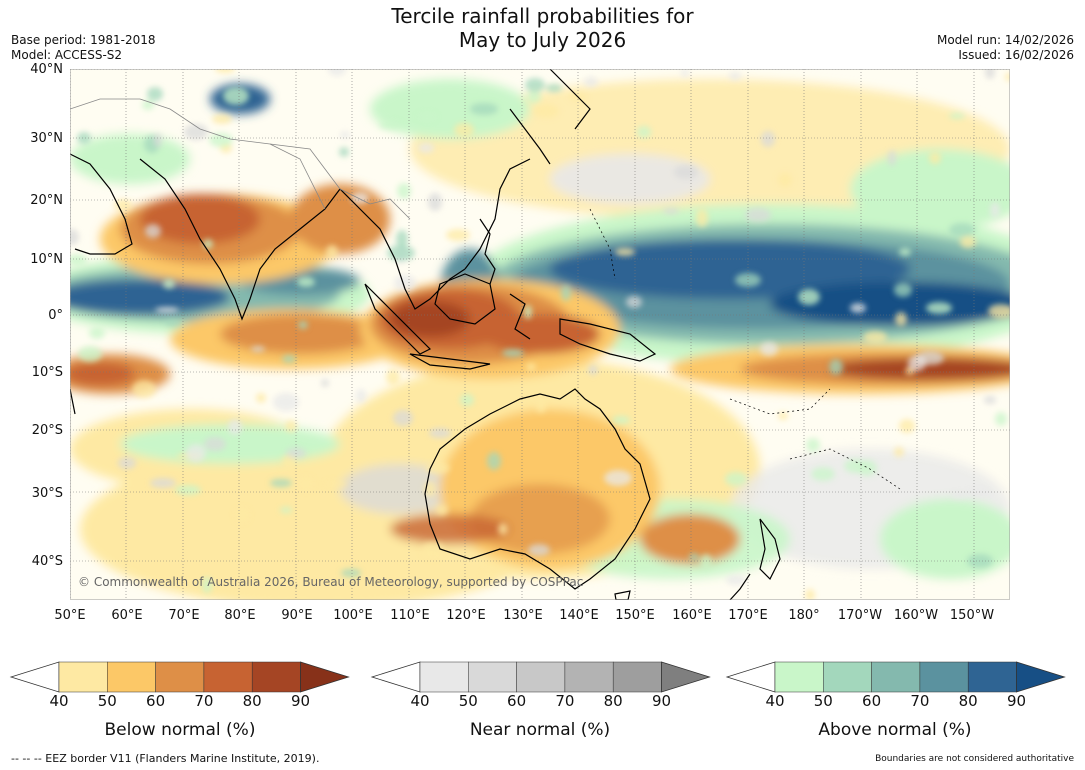 The image size is (1085, 770). I want to click on lon-label: 160°W, so click(916, 615).